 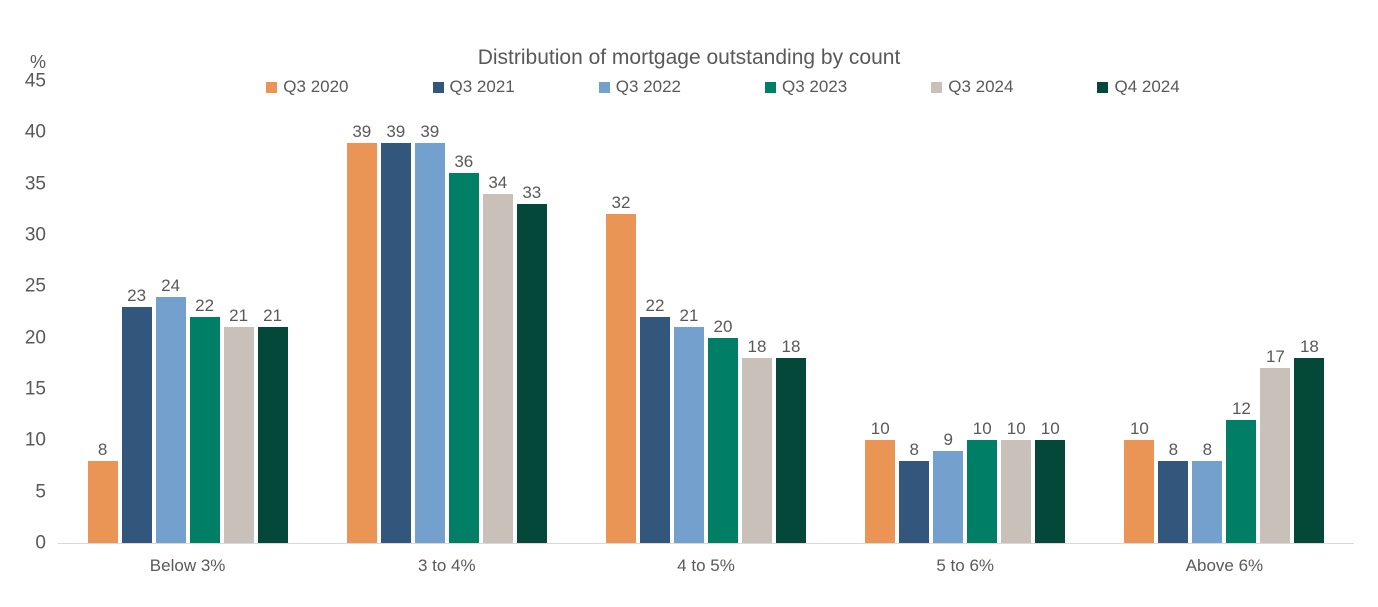 What do you see at coordinates (137, 295) in the screenshot?
I see `bar-value-label: 23` at bounding box center [137, 295].